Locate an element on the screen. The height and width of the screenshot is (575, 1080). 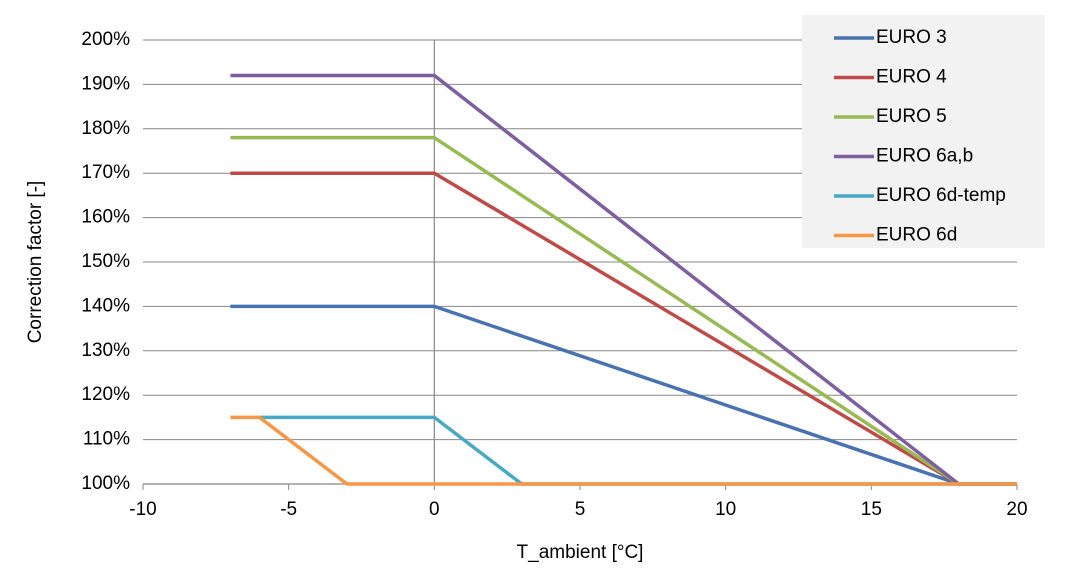
x-tick-label: 0 is located at coordinates (434, 509).